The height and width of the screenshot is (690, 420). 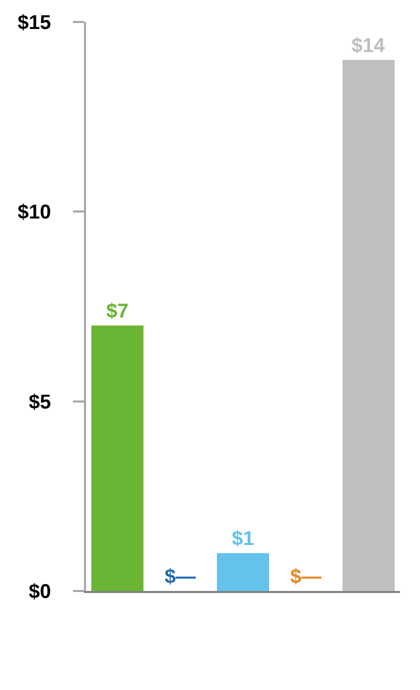 I want to click on y-tick-label: $0, so click(x=39, y=592).